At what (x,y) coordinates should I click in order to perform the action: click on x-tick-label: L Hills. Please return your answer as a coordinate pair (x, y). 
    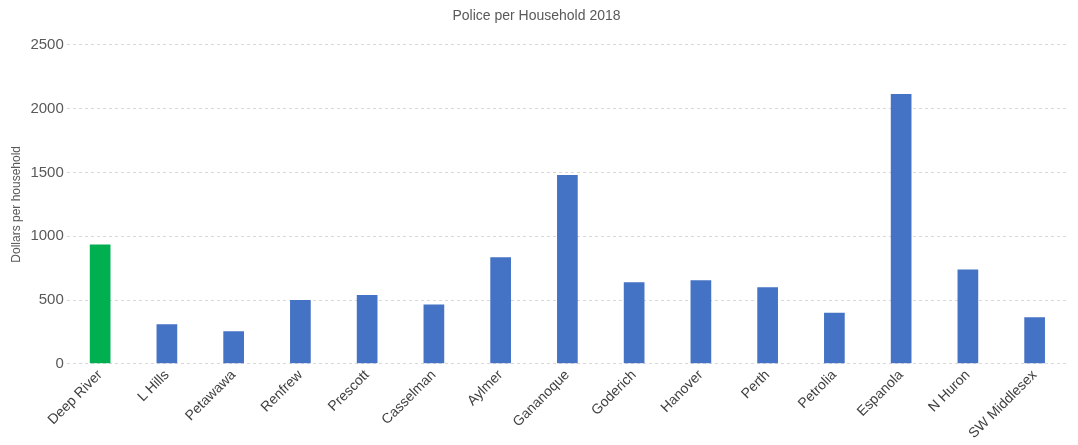
    Looking at the image, I should click on (152, 385).